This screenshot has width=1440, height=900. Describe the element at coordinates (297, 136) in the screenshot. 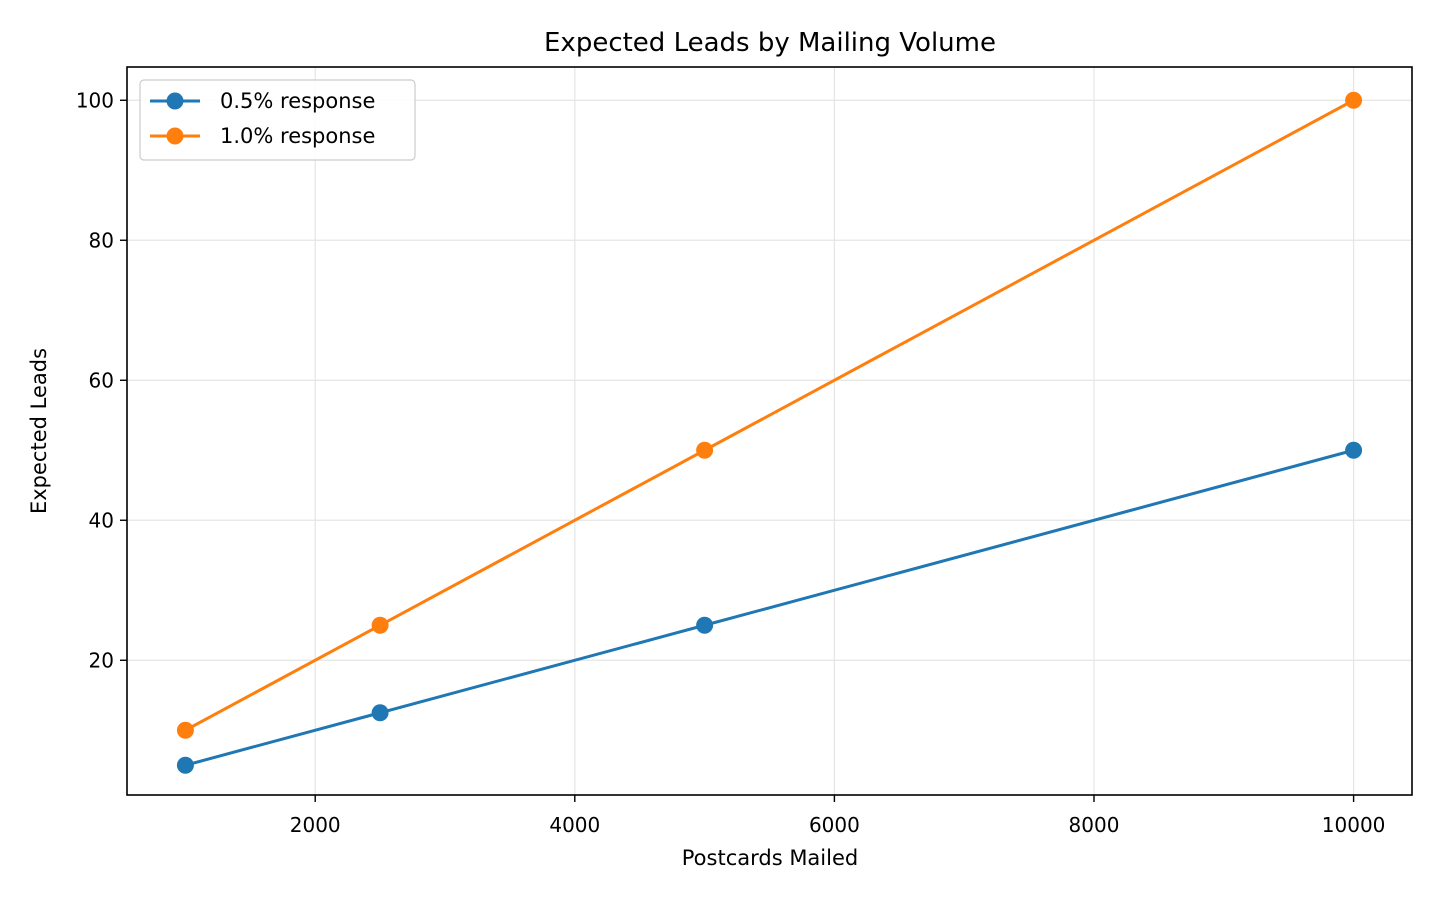

I see `legend-label: 1.0% response` at that location.